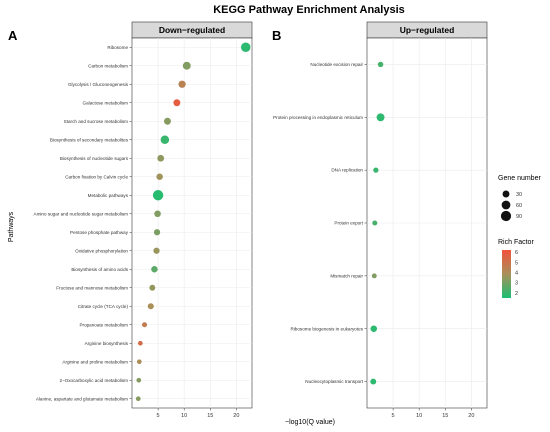  I want to click on legend-size-label: 30, so click(519, 195).